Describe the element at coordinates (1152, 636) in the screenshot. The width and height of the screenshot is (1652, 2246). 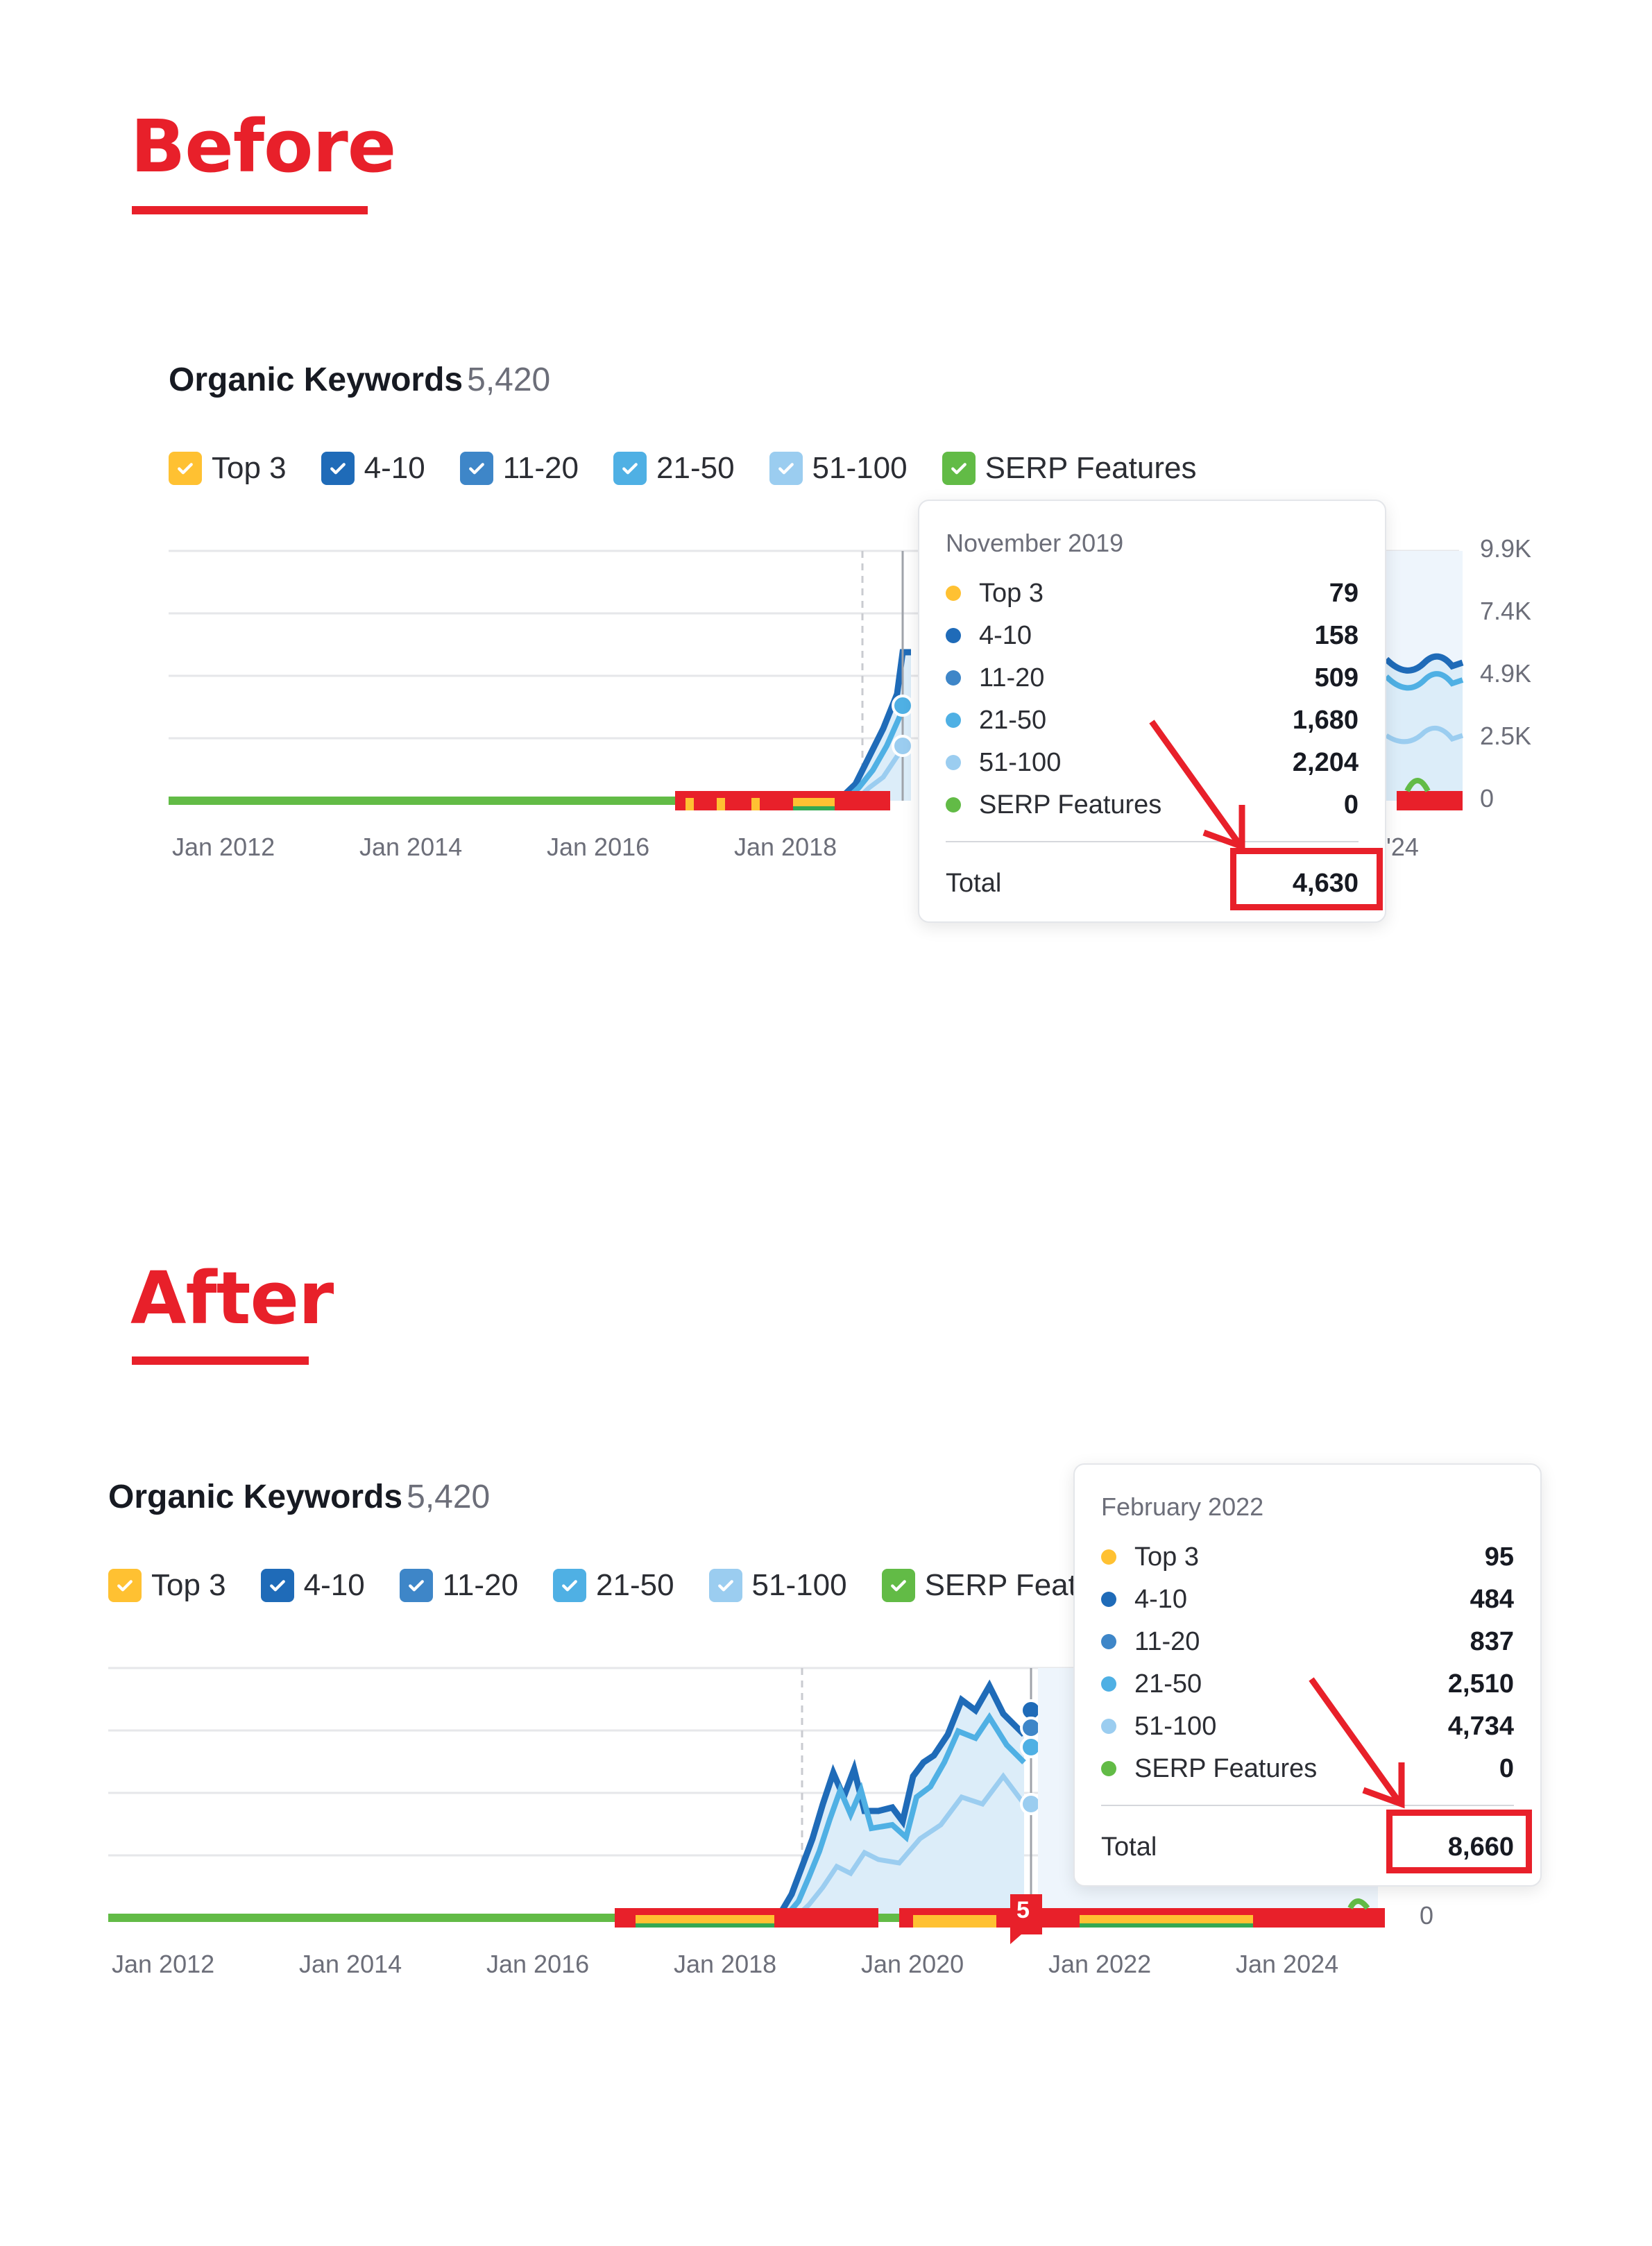
I see `tooltip-row-4-10: 4-10 158` at that location.